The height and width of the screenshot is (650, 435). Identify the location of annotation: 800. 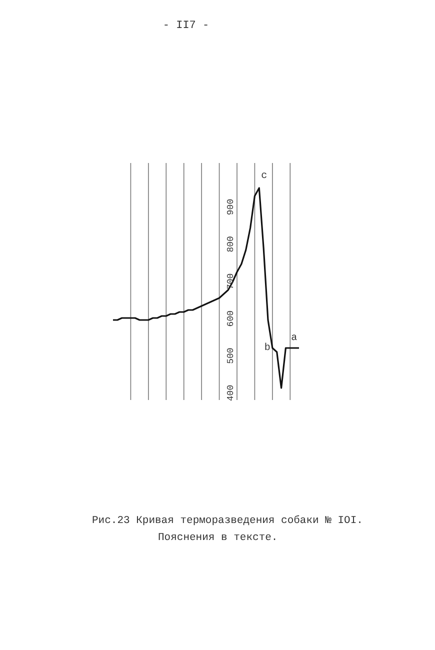
(231, 244).